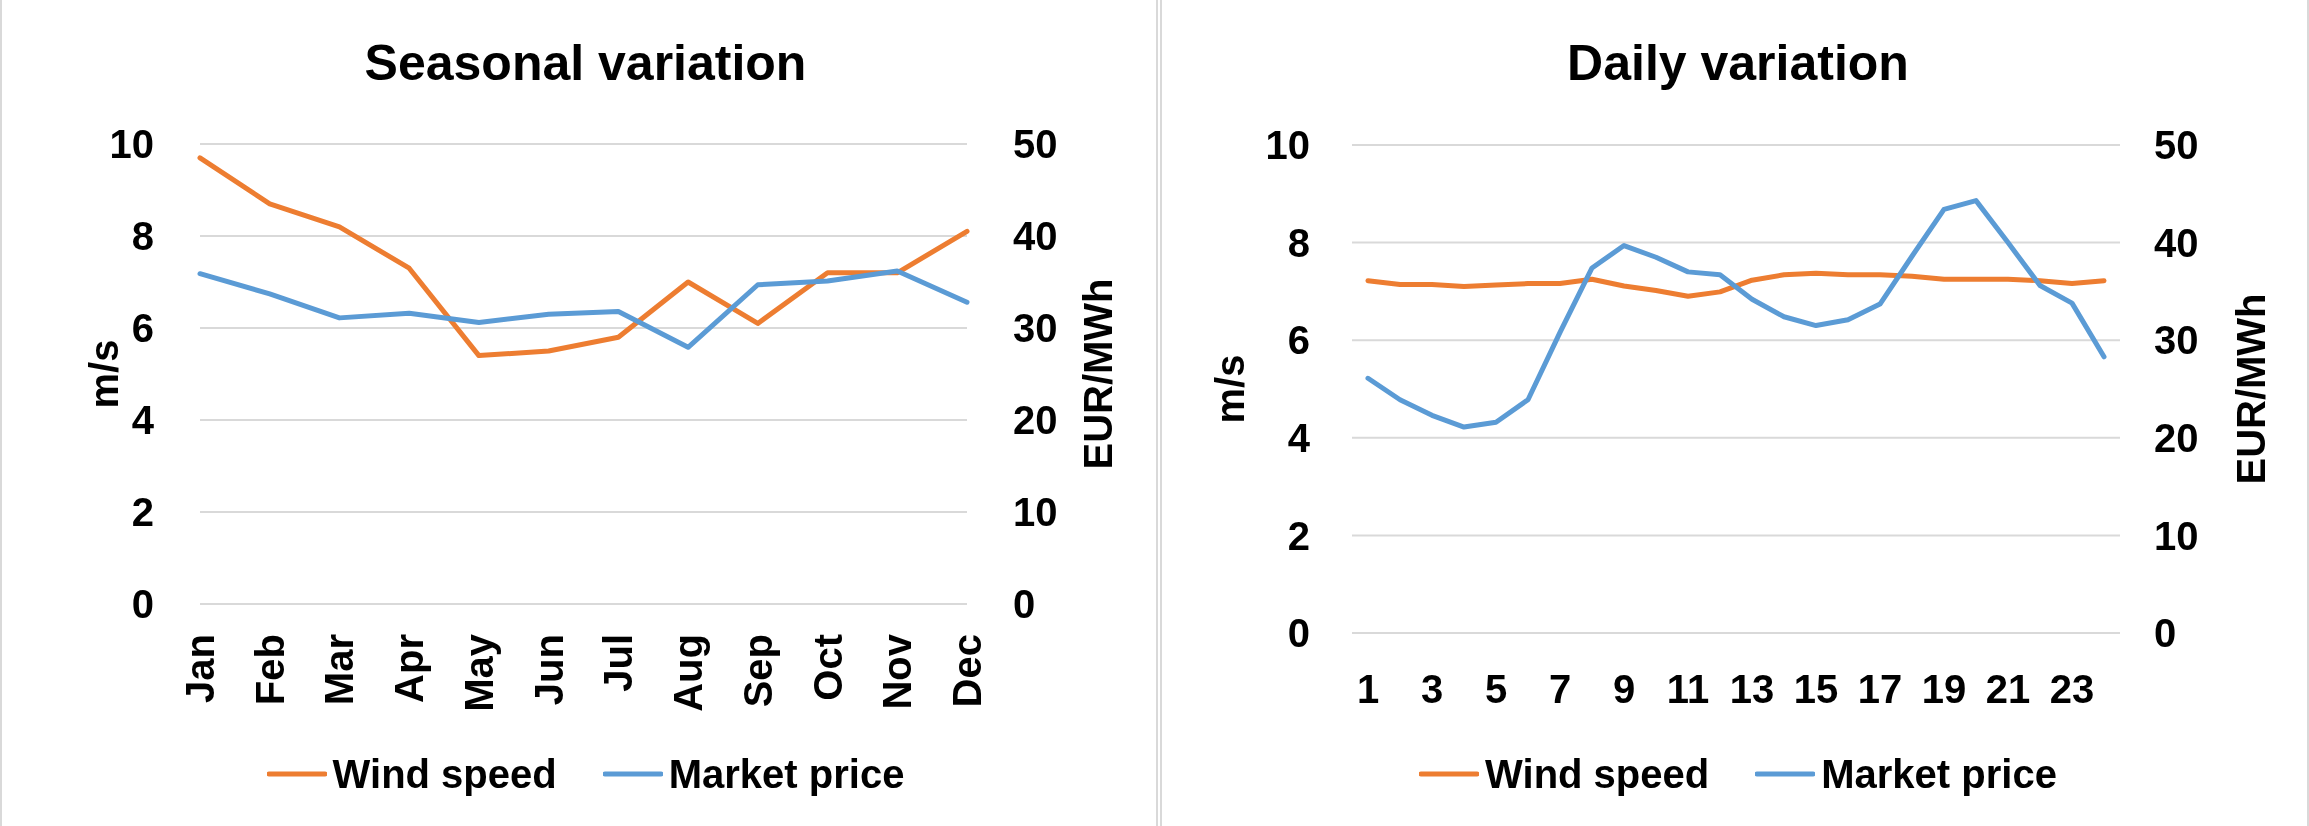 This screenshot has height=826, width=2309. Describe the element at coordinates (1624, 689) in the screenshot. I see `x-tick-label: 9` at that location.